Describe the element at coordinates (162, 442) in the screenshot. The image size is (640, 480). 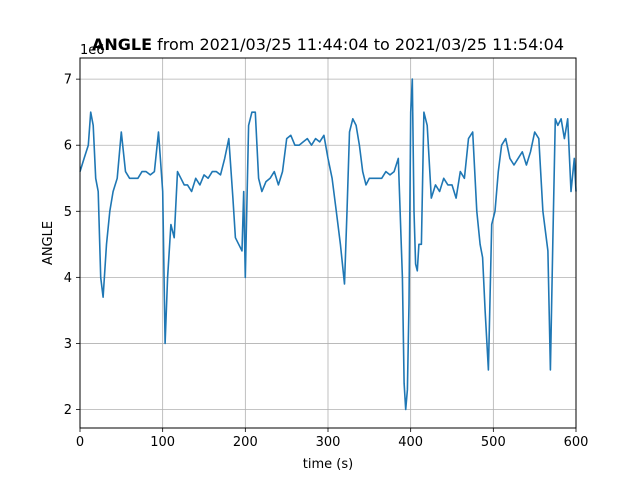
I see `x-tick-label: 100` at that location.